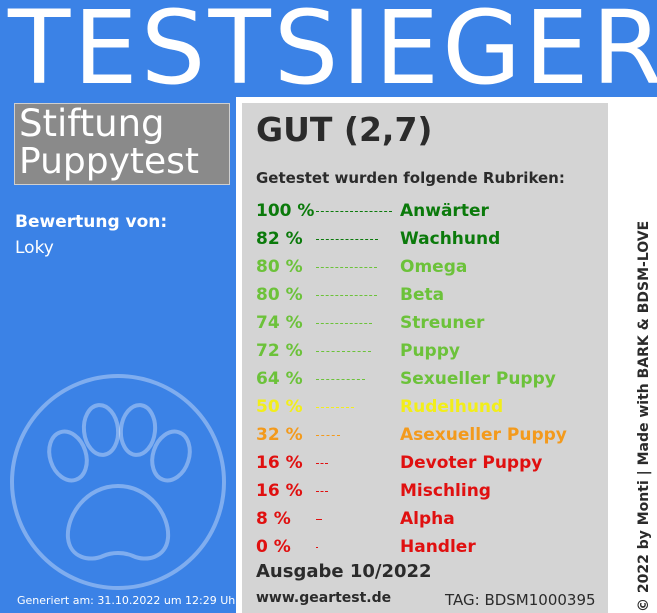 This screenshot has width=657, height=613. Describe the element at coordinates (279, 323) in the screenshot. I see `category-percent: 74 %` at that location.